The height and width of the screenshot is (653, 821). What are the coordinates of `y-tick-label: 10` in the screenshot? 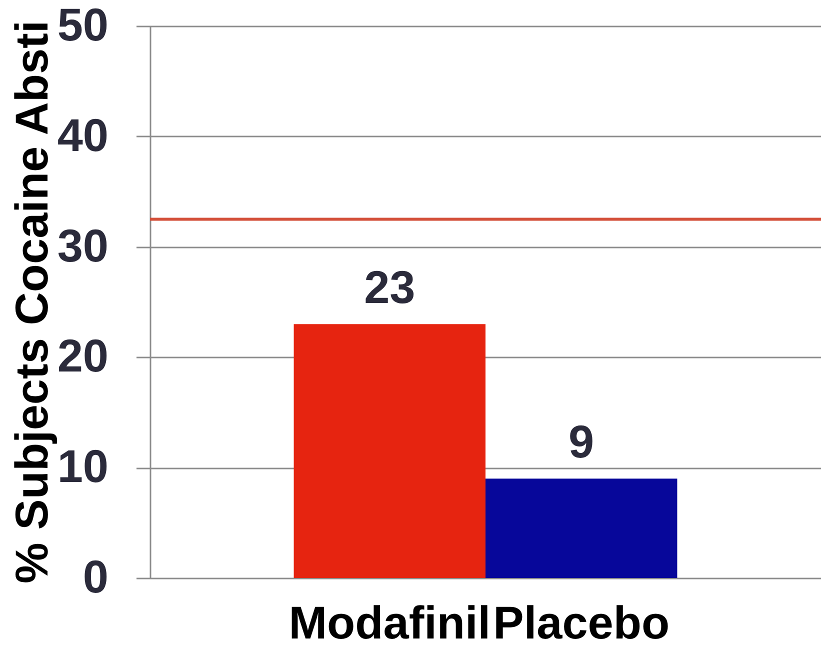 It's located at (82, 466).